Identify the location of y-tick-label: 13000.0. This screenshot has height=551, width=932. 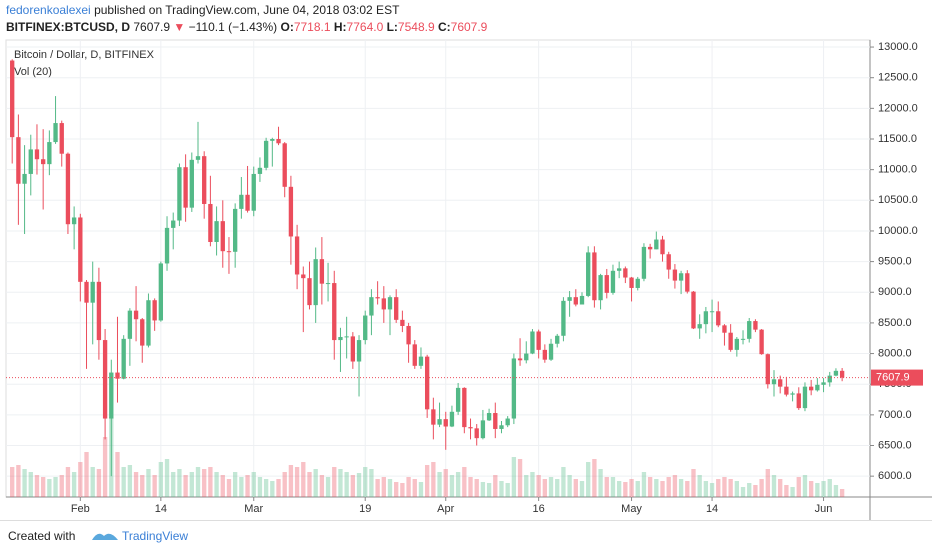
(898, 47).